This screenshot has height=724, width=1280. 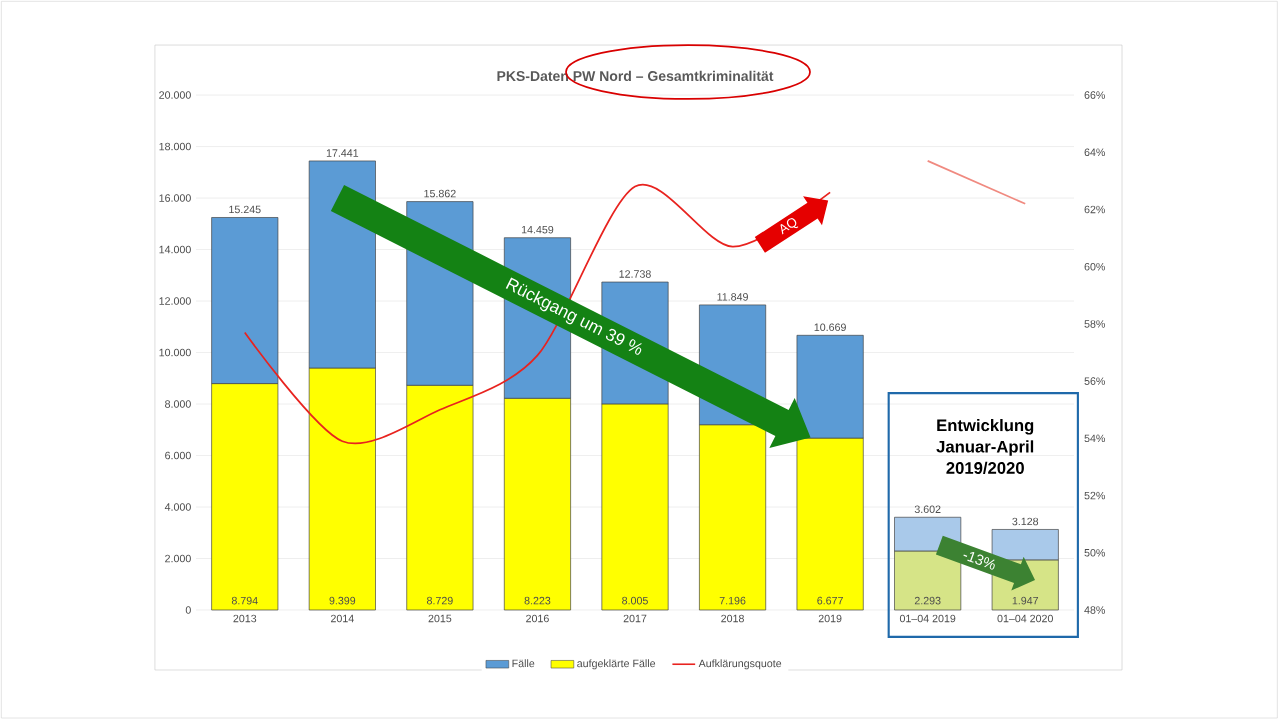 What do you see at coordinates (178, 558) in the screenshot?
I see `y-tick-label: 2.000` at bounding box center [178, 558].